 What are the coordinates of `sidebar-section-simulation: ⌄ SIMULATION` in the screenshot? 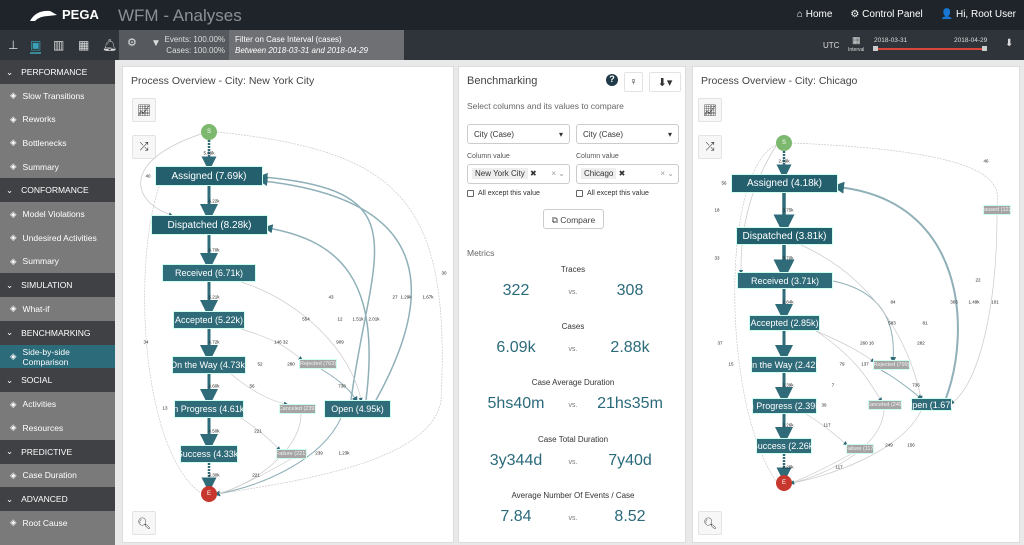 It's located at (57, 285).